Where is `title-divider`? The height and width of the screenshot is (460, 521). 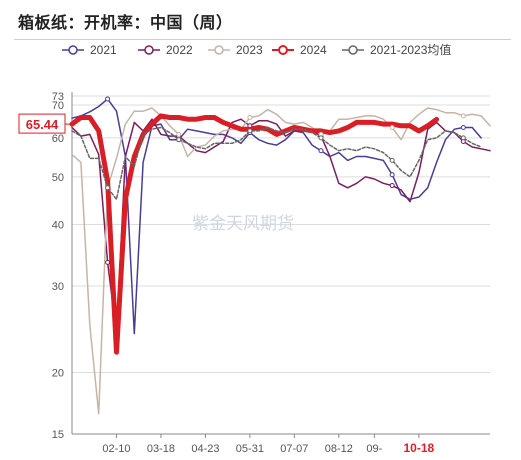 title-divider is located at coordinates (262, 39).